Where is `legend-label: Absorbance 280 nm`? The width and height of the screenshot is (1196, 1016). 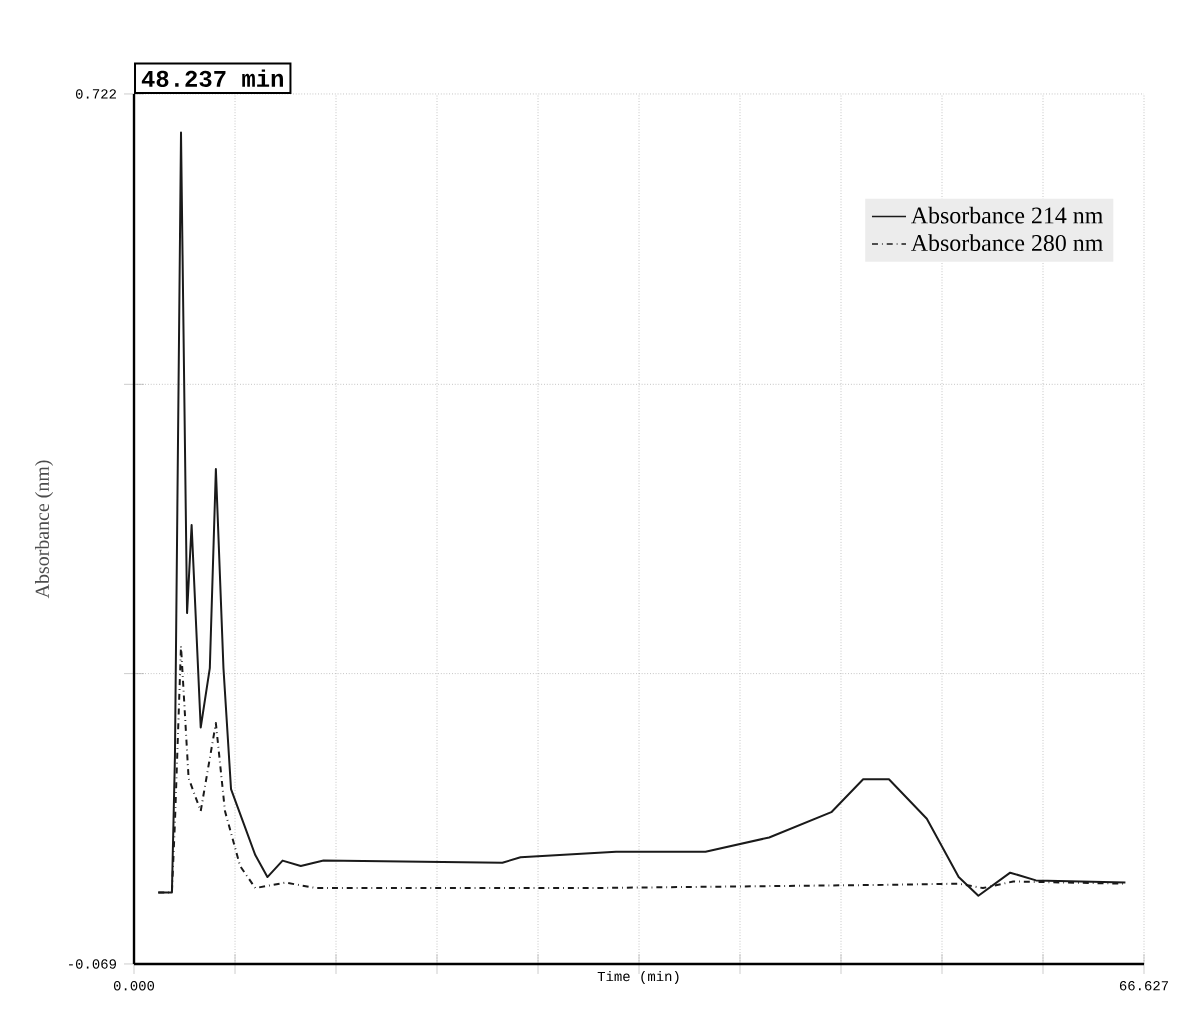 legend-label: Absorbance 280 nm is located at coordinates (1007, 243).